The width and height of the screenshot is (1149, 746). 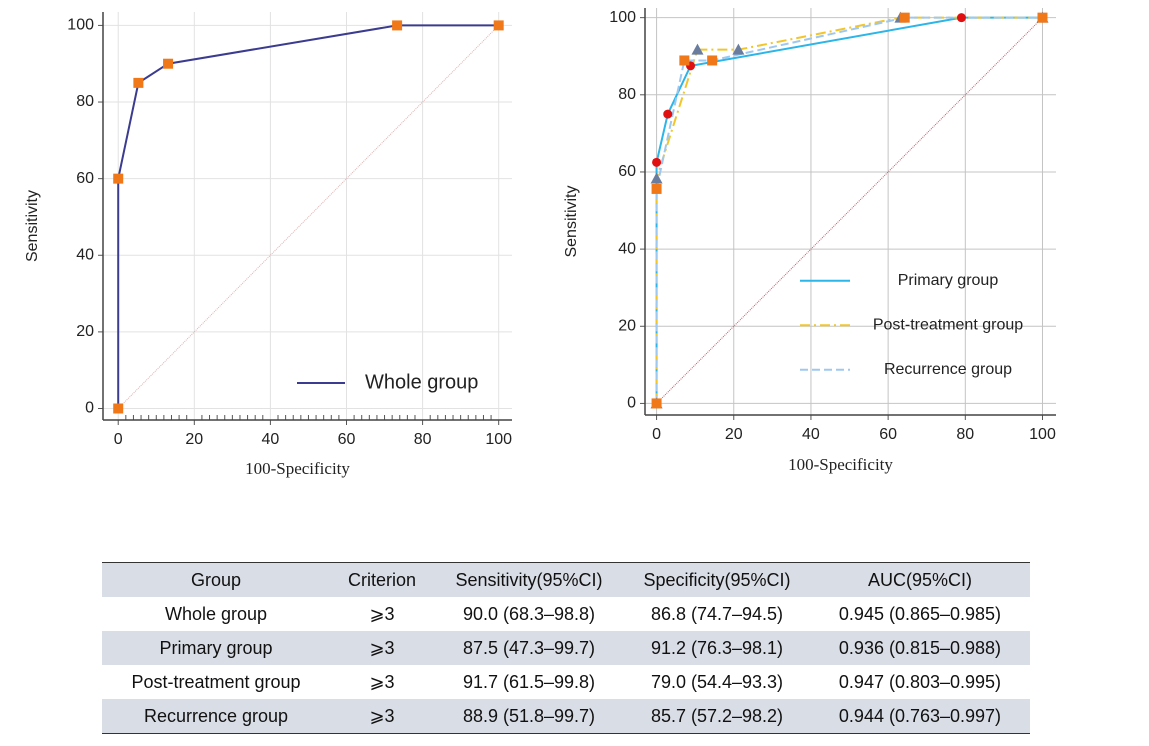 I want to click on table-cell: 90.0 (68.3–98.8), so click(x=529, y=613).